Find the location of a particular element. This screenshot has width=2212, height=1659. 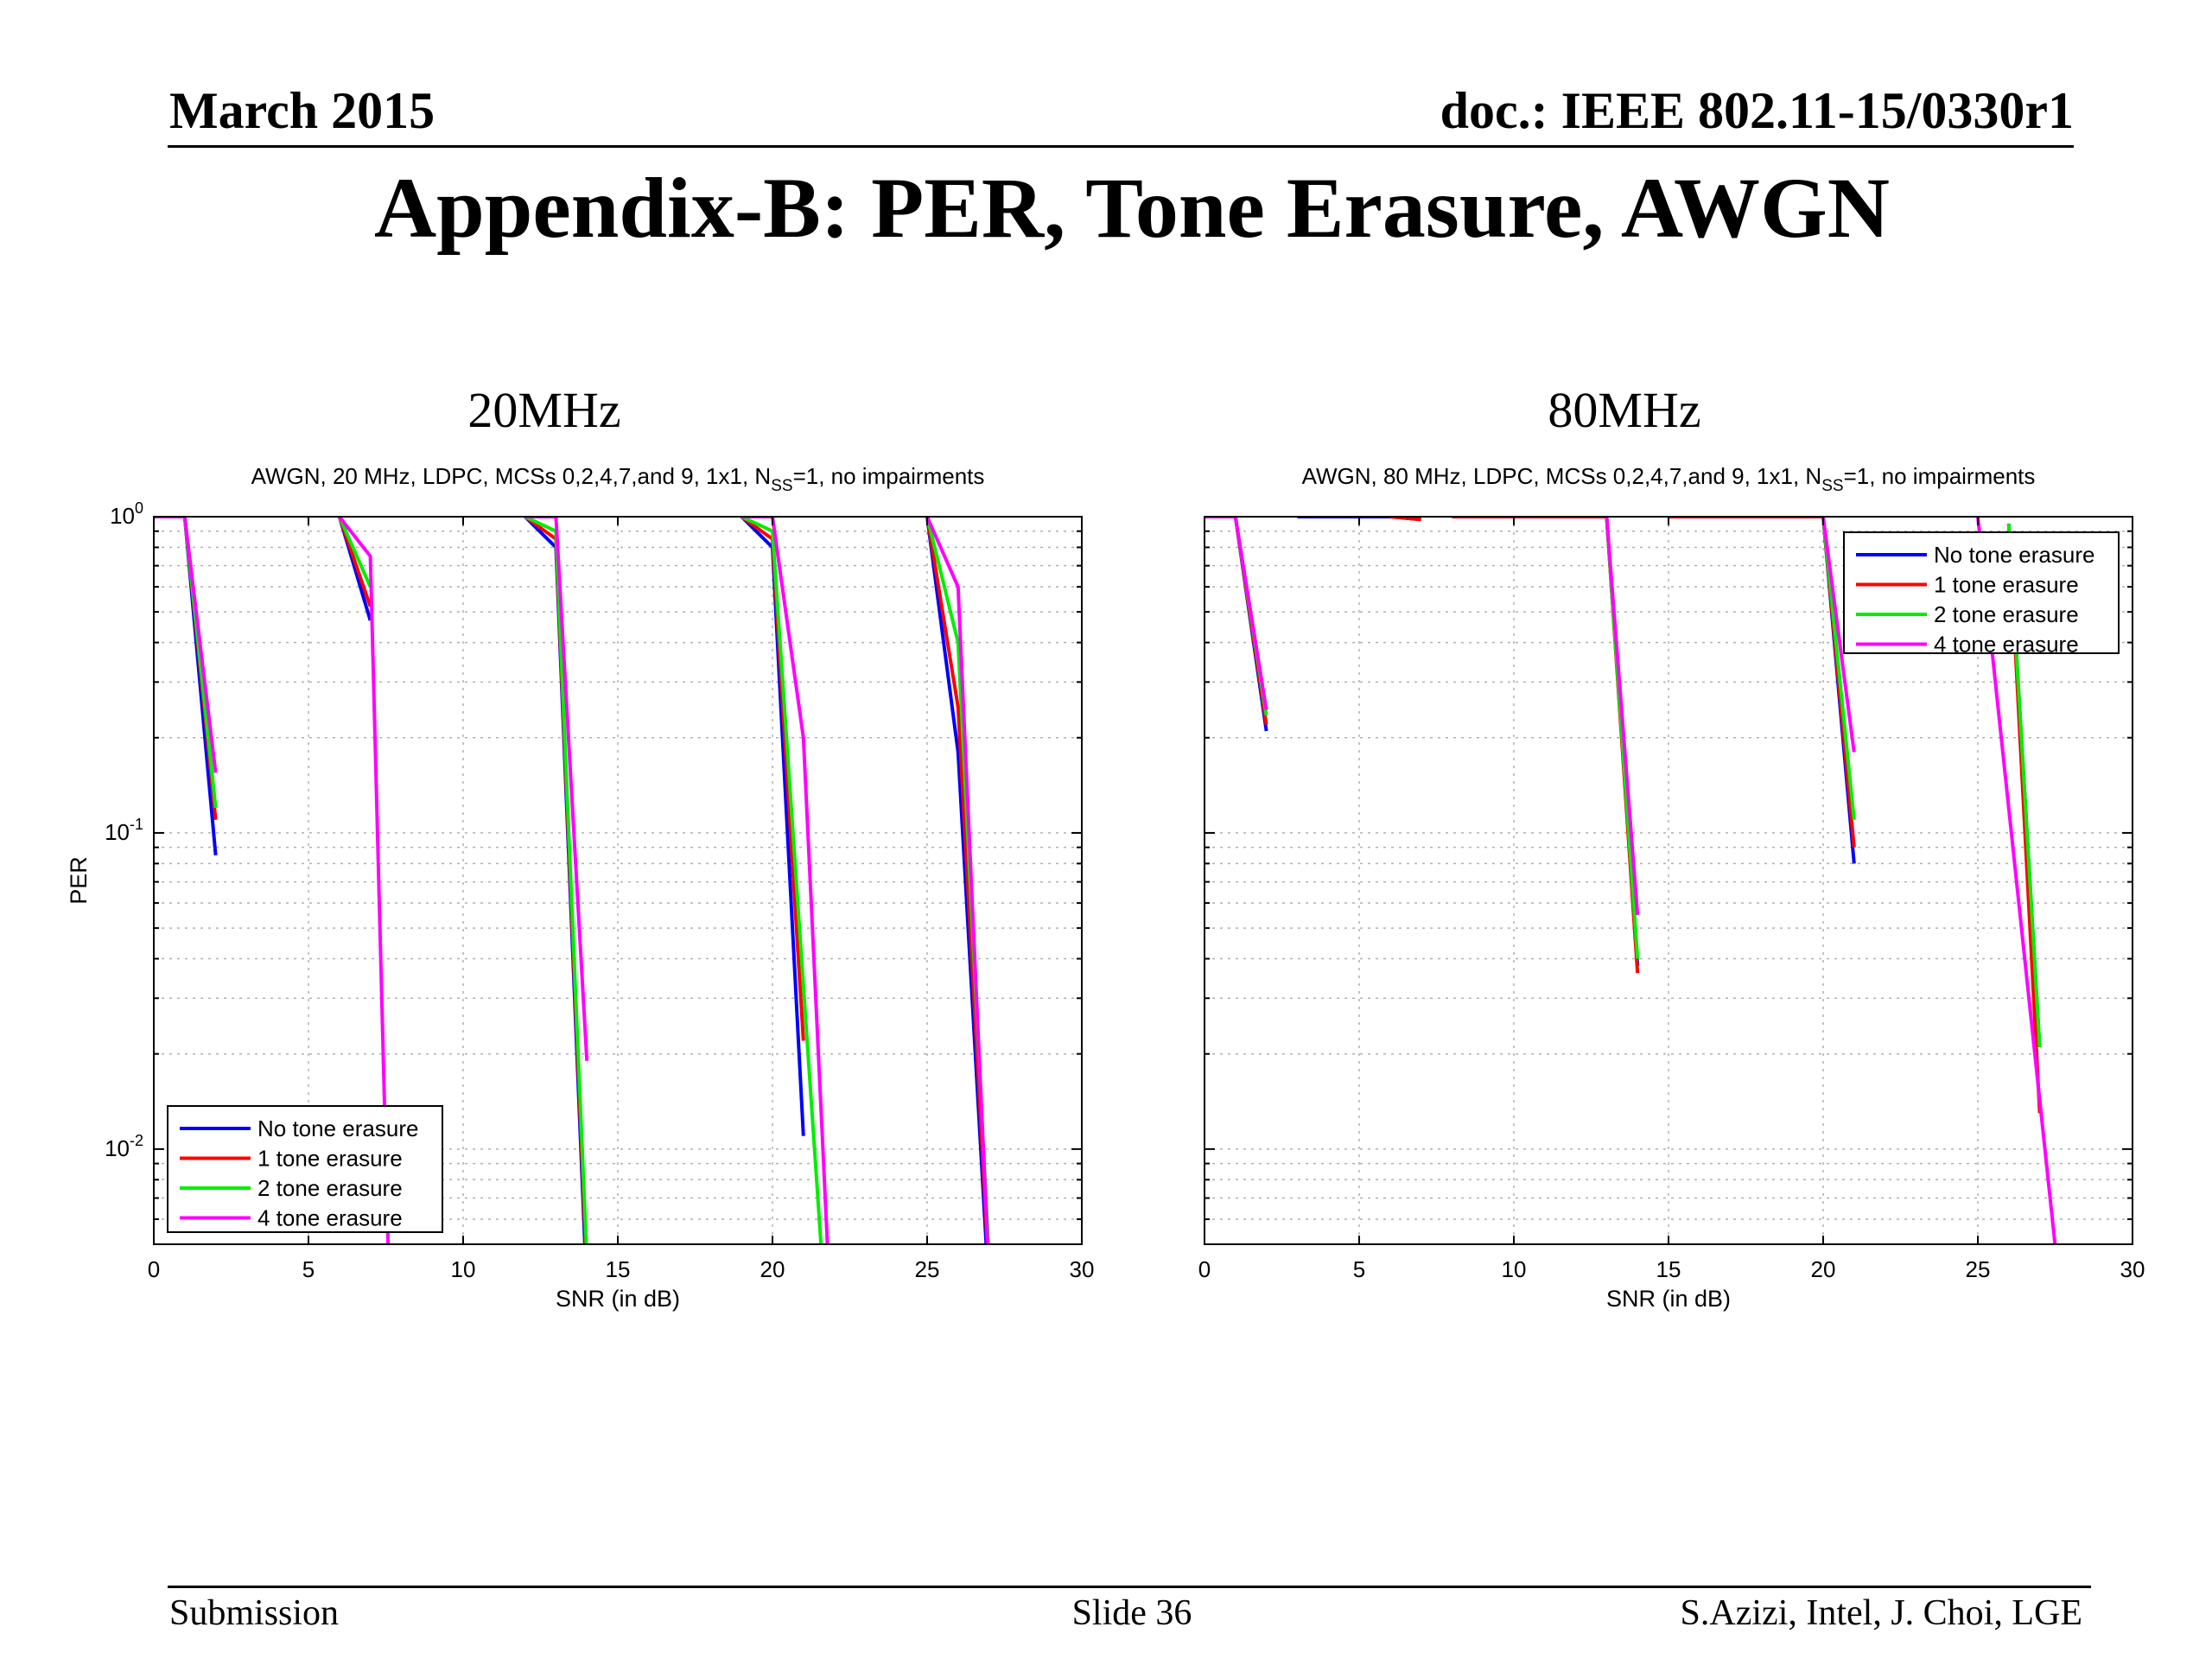

y-axis-label: PER is located at coordinates (79, 880).